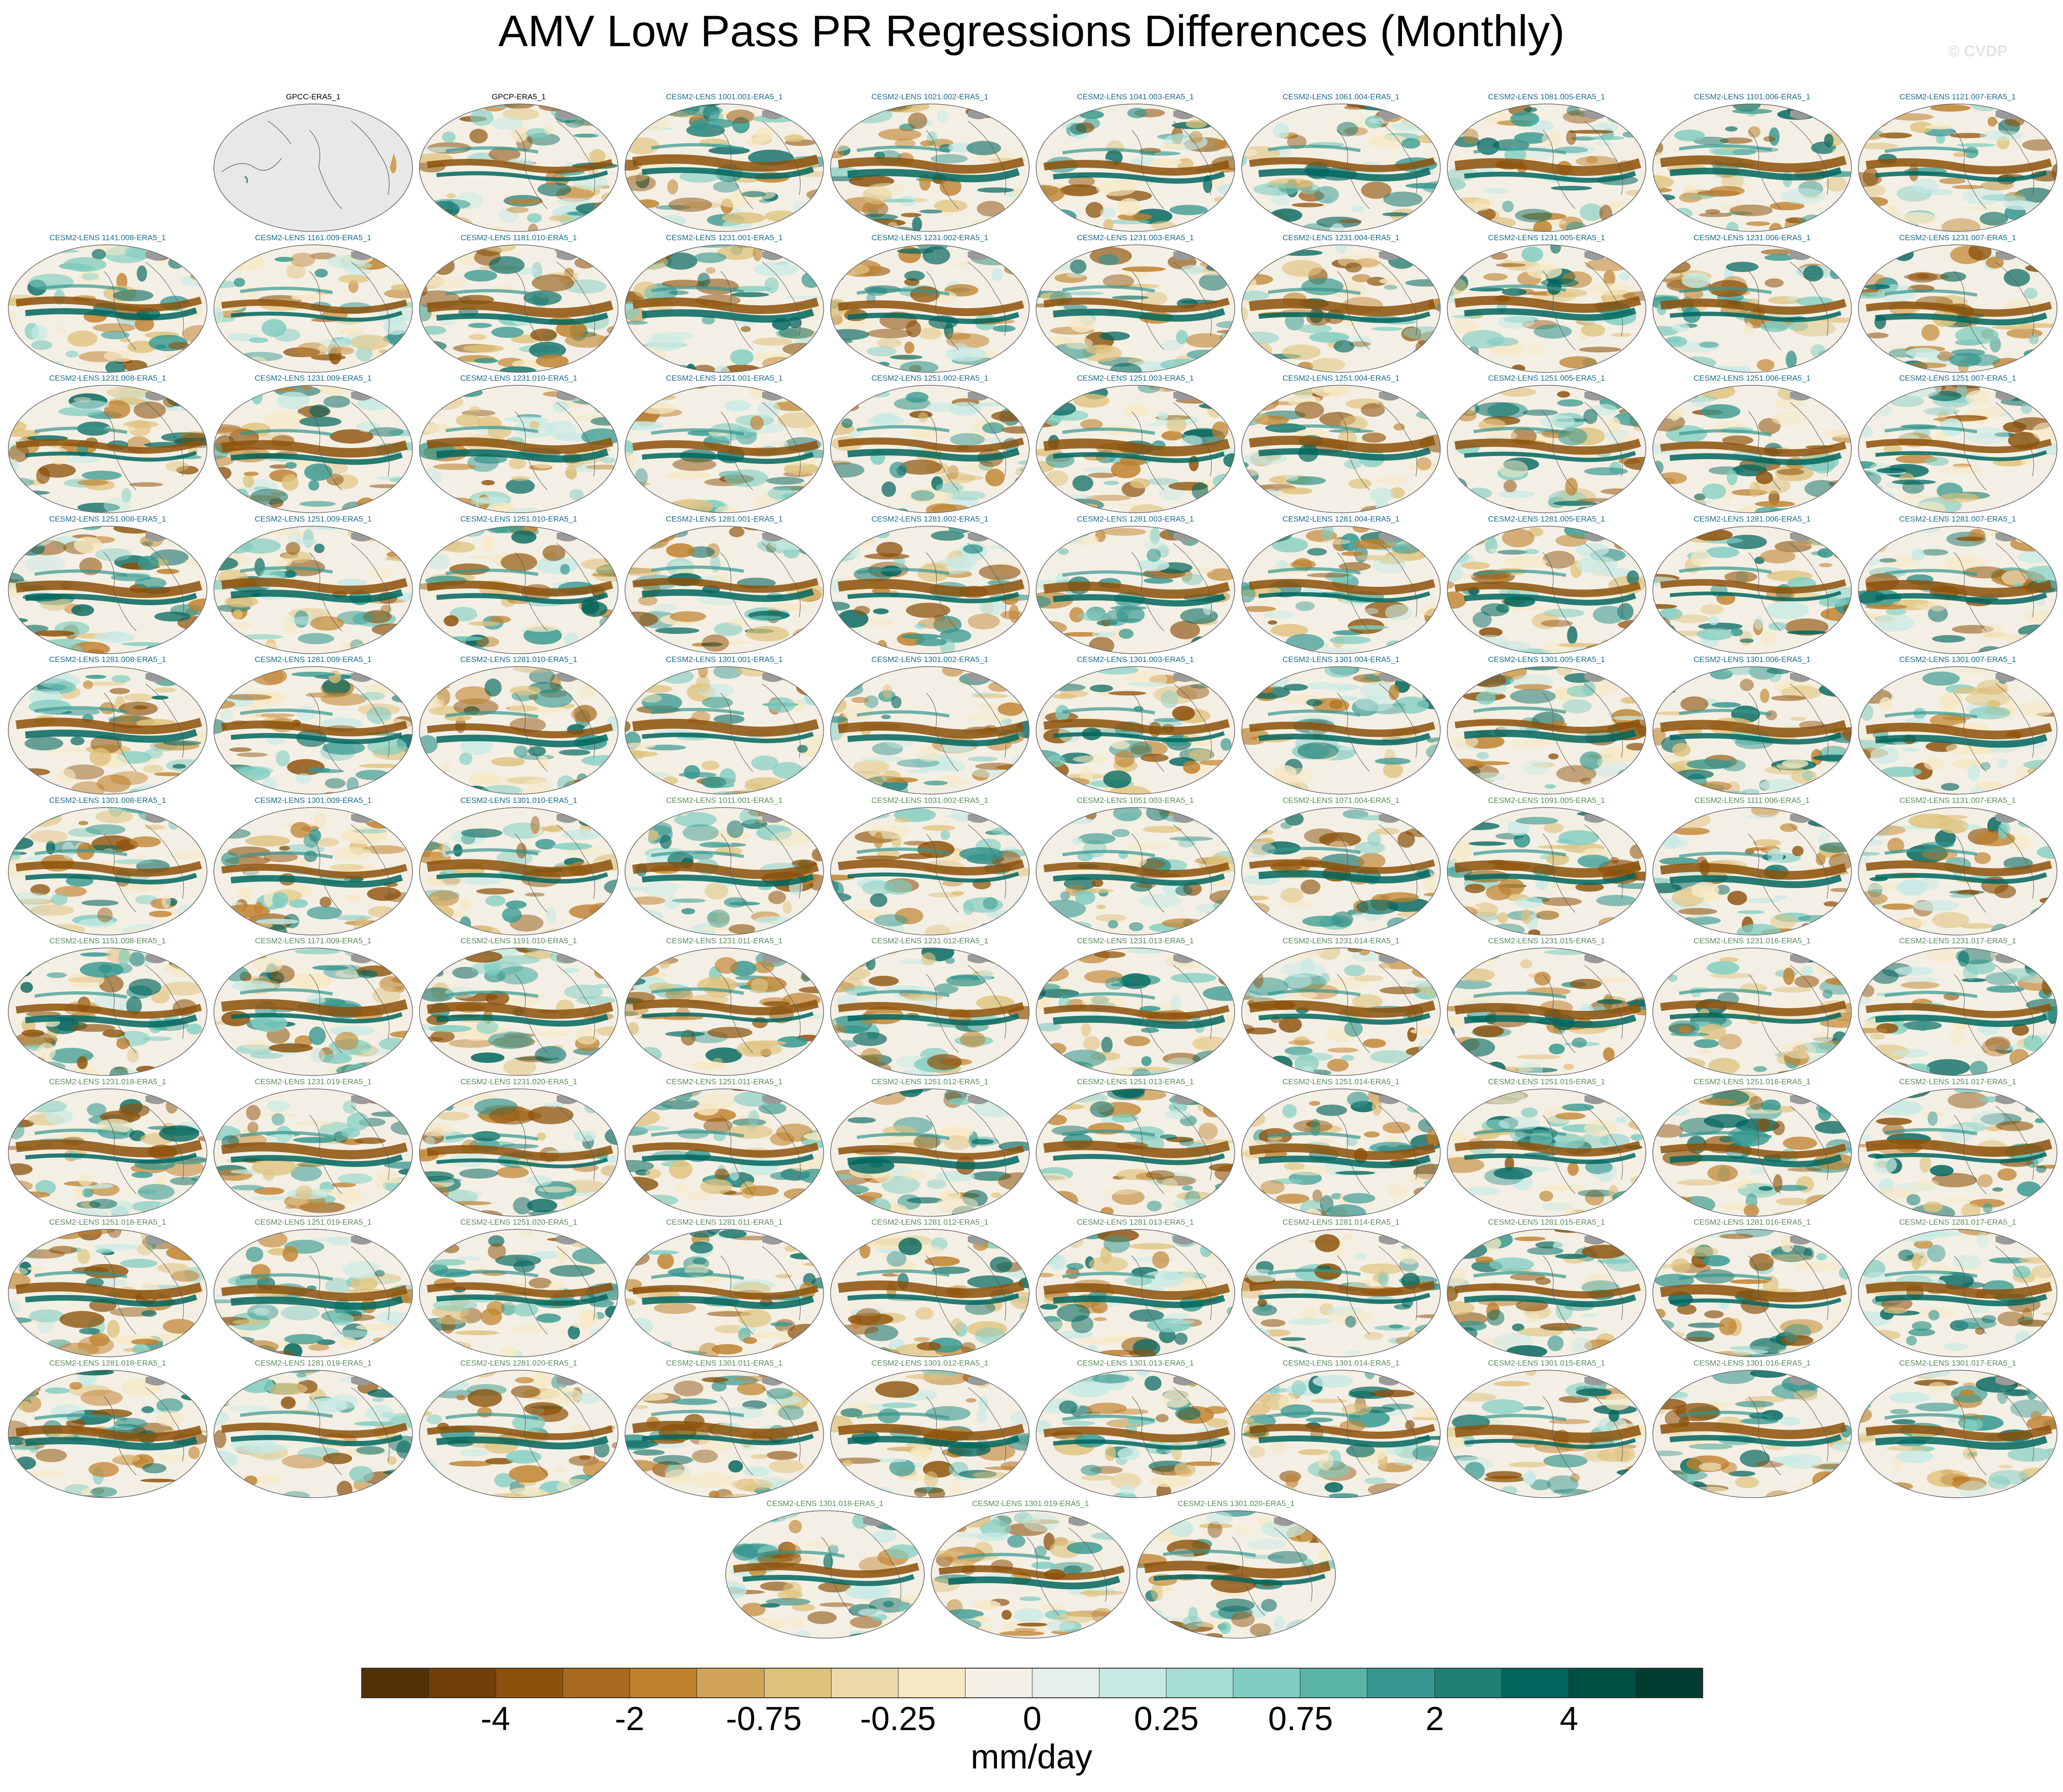  Describe the element at coordinates (1341, 659) in the screenshot. I see `panel-label: CESM2-LENS 1301.004-ERA5_1` at that location.